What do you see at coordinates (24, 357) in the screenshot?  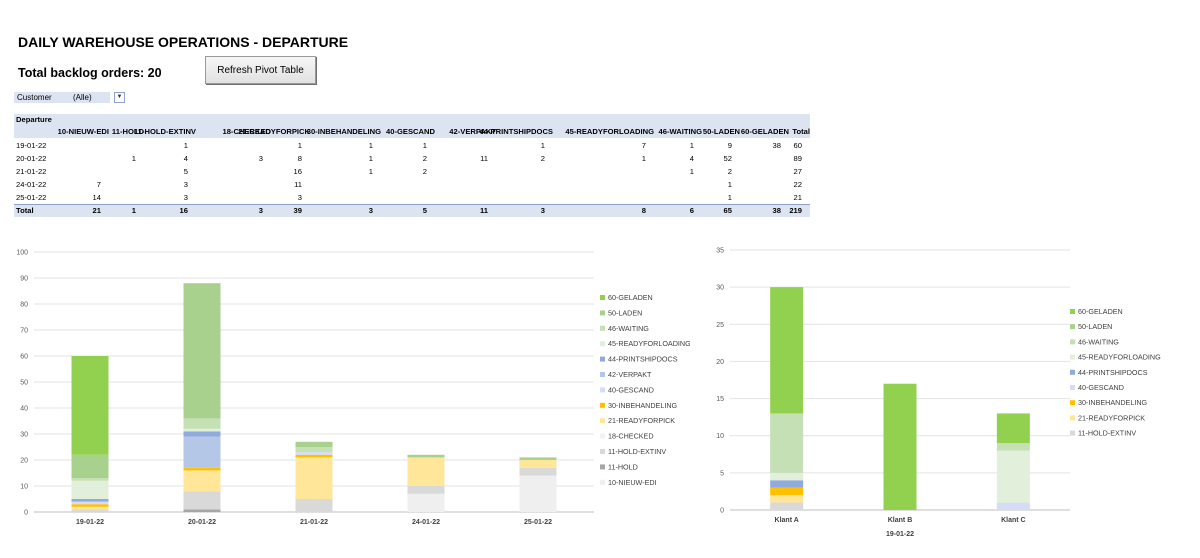 I see `y-tick-label: 60` at bounding box center [24, 357].